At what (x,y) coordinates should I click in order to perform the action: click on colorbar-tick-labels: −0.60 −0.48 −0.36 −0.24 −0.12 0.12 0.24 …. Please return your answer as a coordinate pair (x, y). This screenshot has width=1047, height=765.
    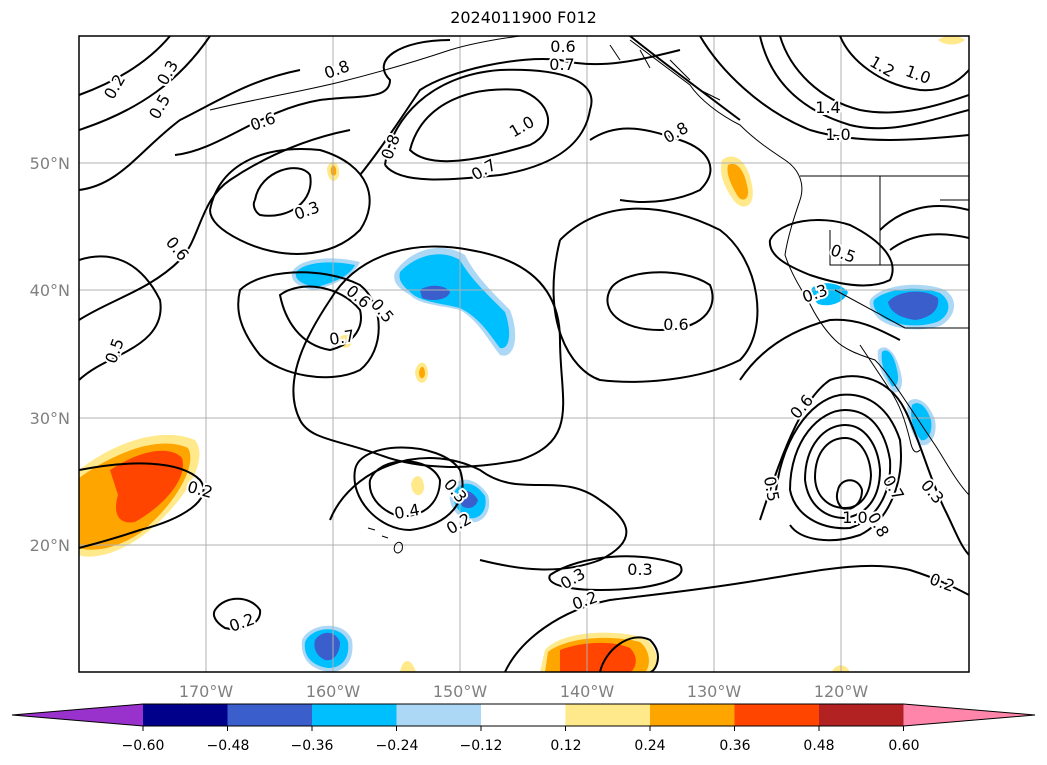
    Looking at the image, I should click on (521, 746).